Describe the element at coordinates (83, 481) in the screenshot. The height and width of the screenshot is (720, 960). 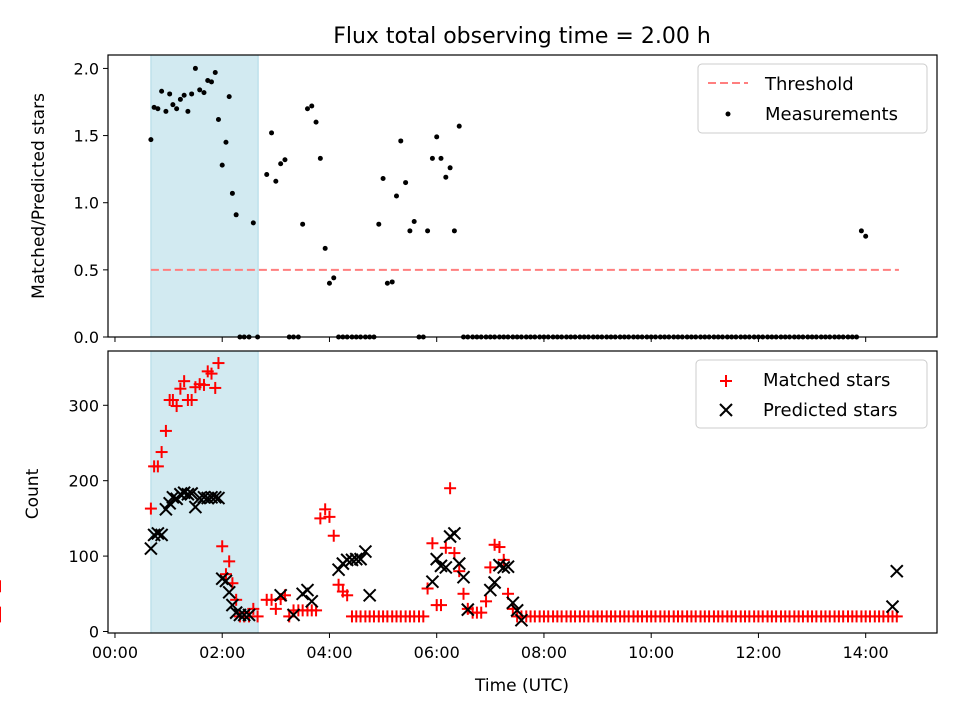
I see `bottom-y-tick-label: 200` at that location.